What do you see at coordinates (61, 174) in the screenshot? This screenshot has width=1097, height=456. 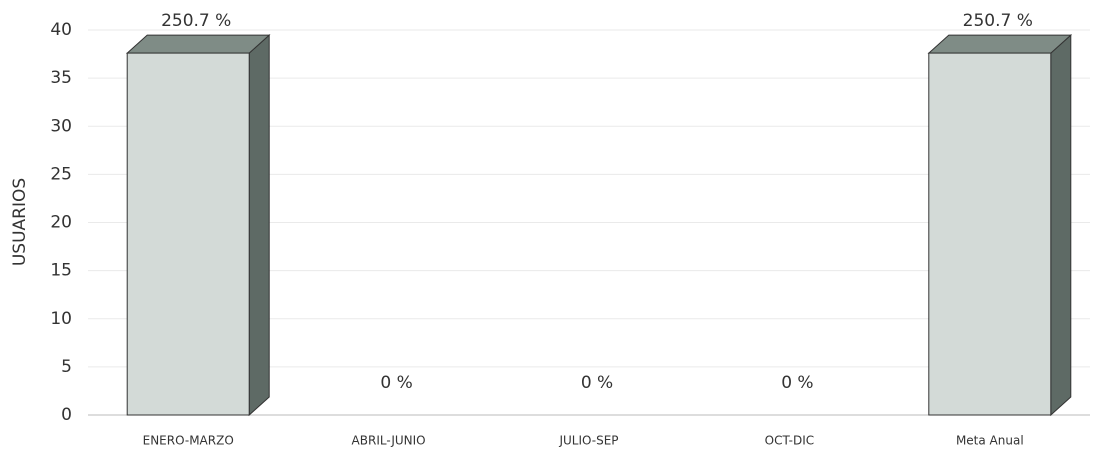 I see `y-tick-label: 25` at bounding box center [61, 174].